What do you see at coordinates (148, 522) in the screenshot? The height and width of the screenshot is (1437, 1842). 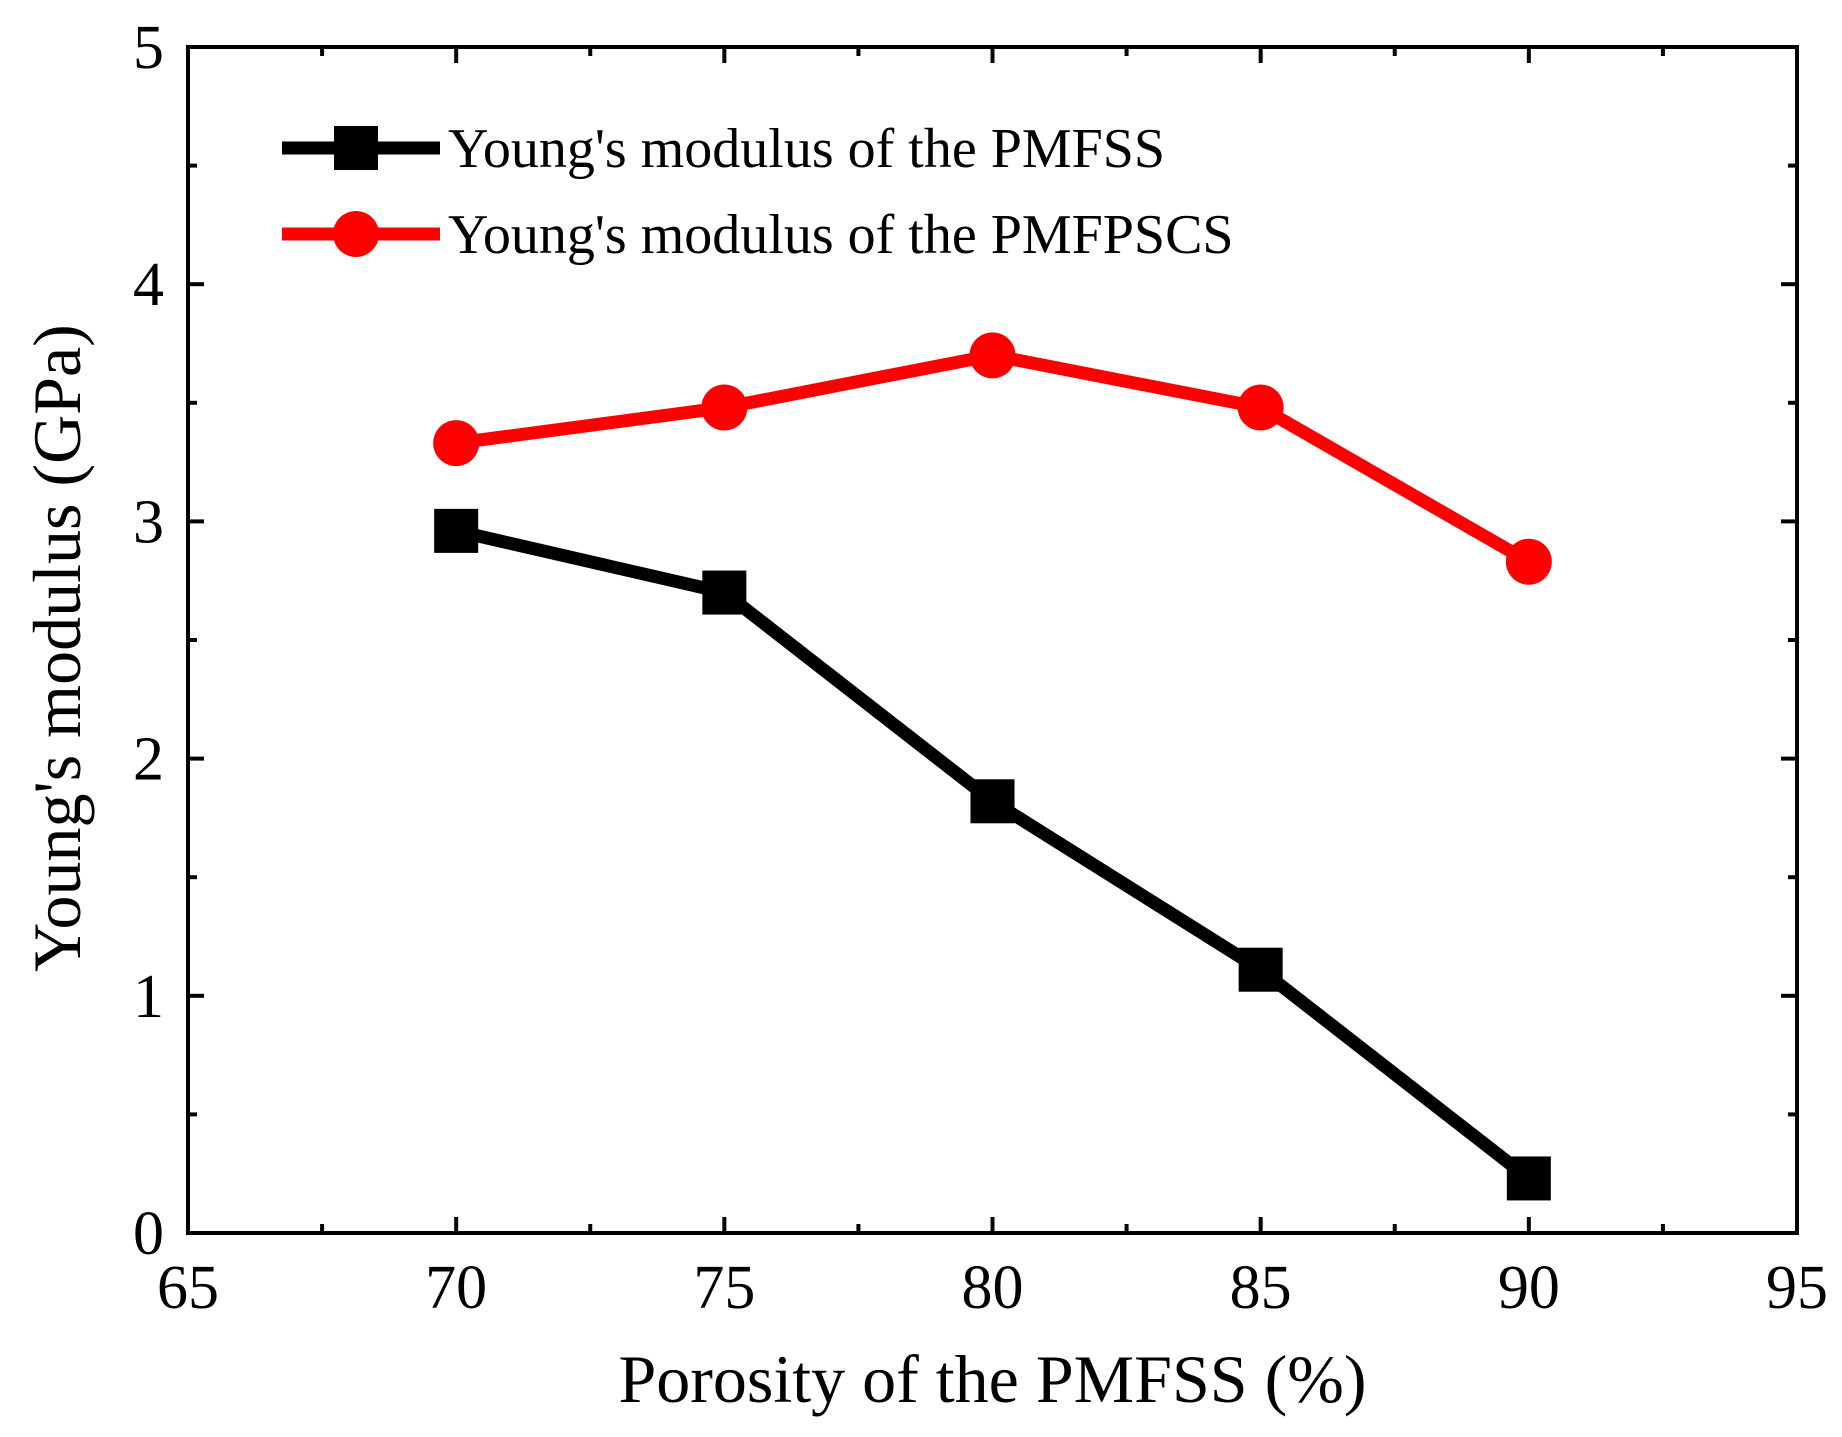 I see `y-tick-label: 3` at bounding box center [148, 522].